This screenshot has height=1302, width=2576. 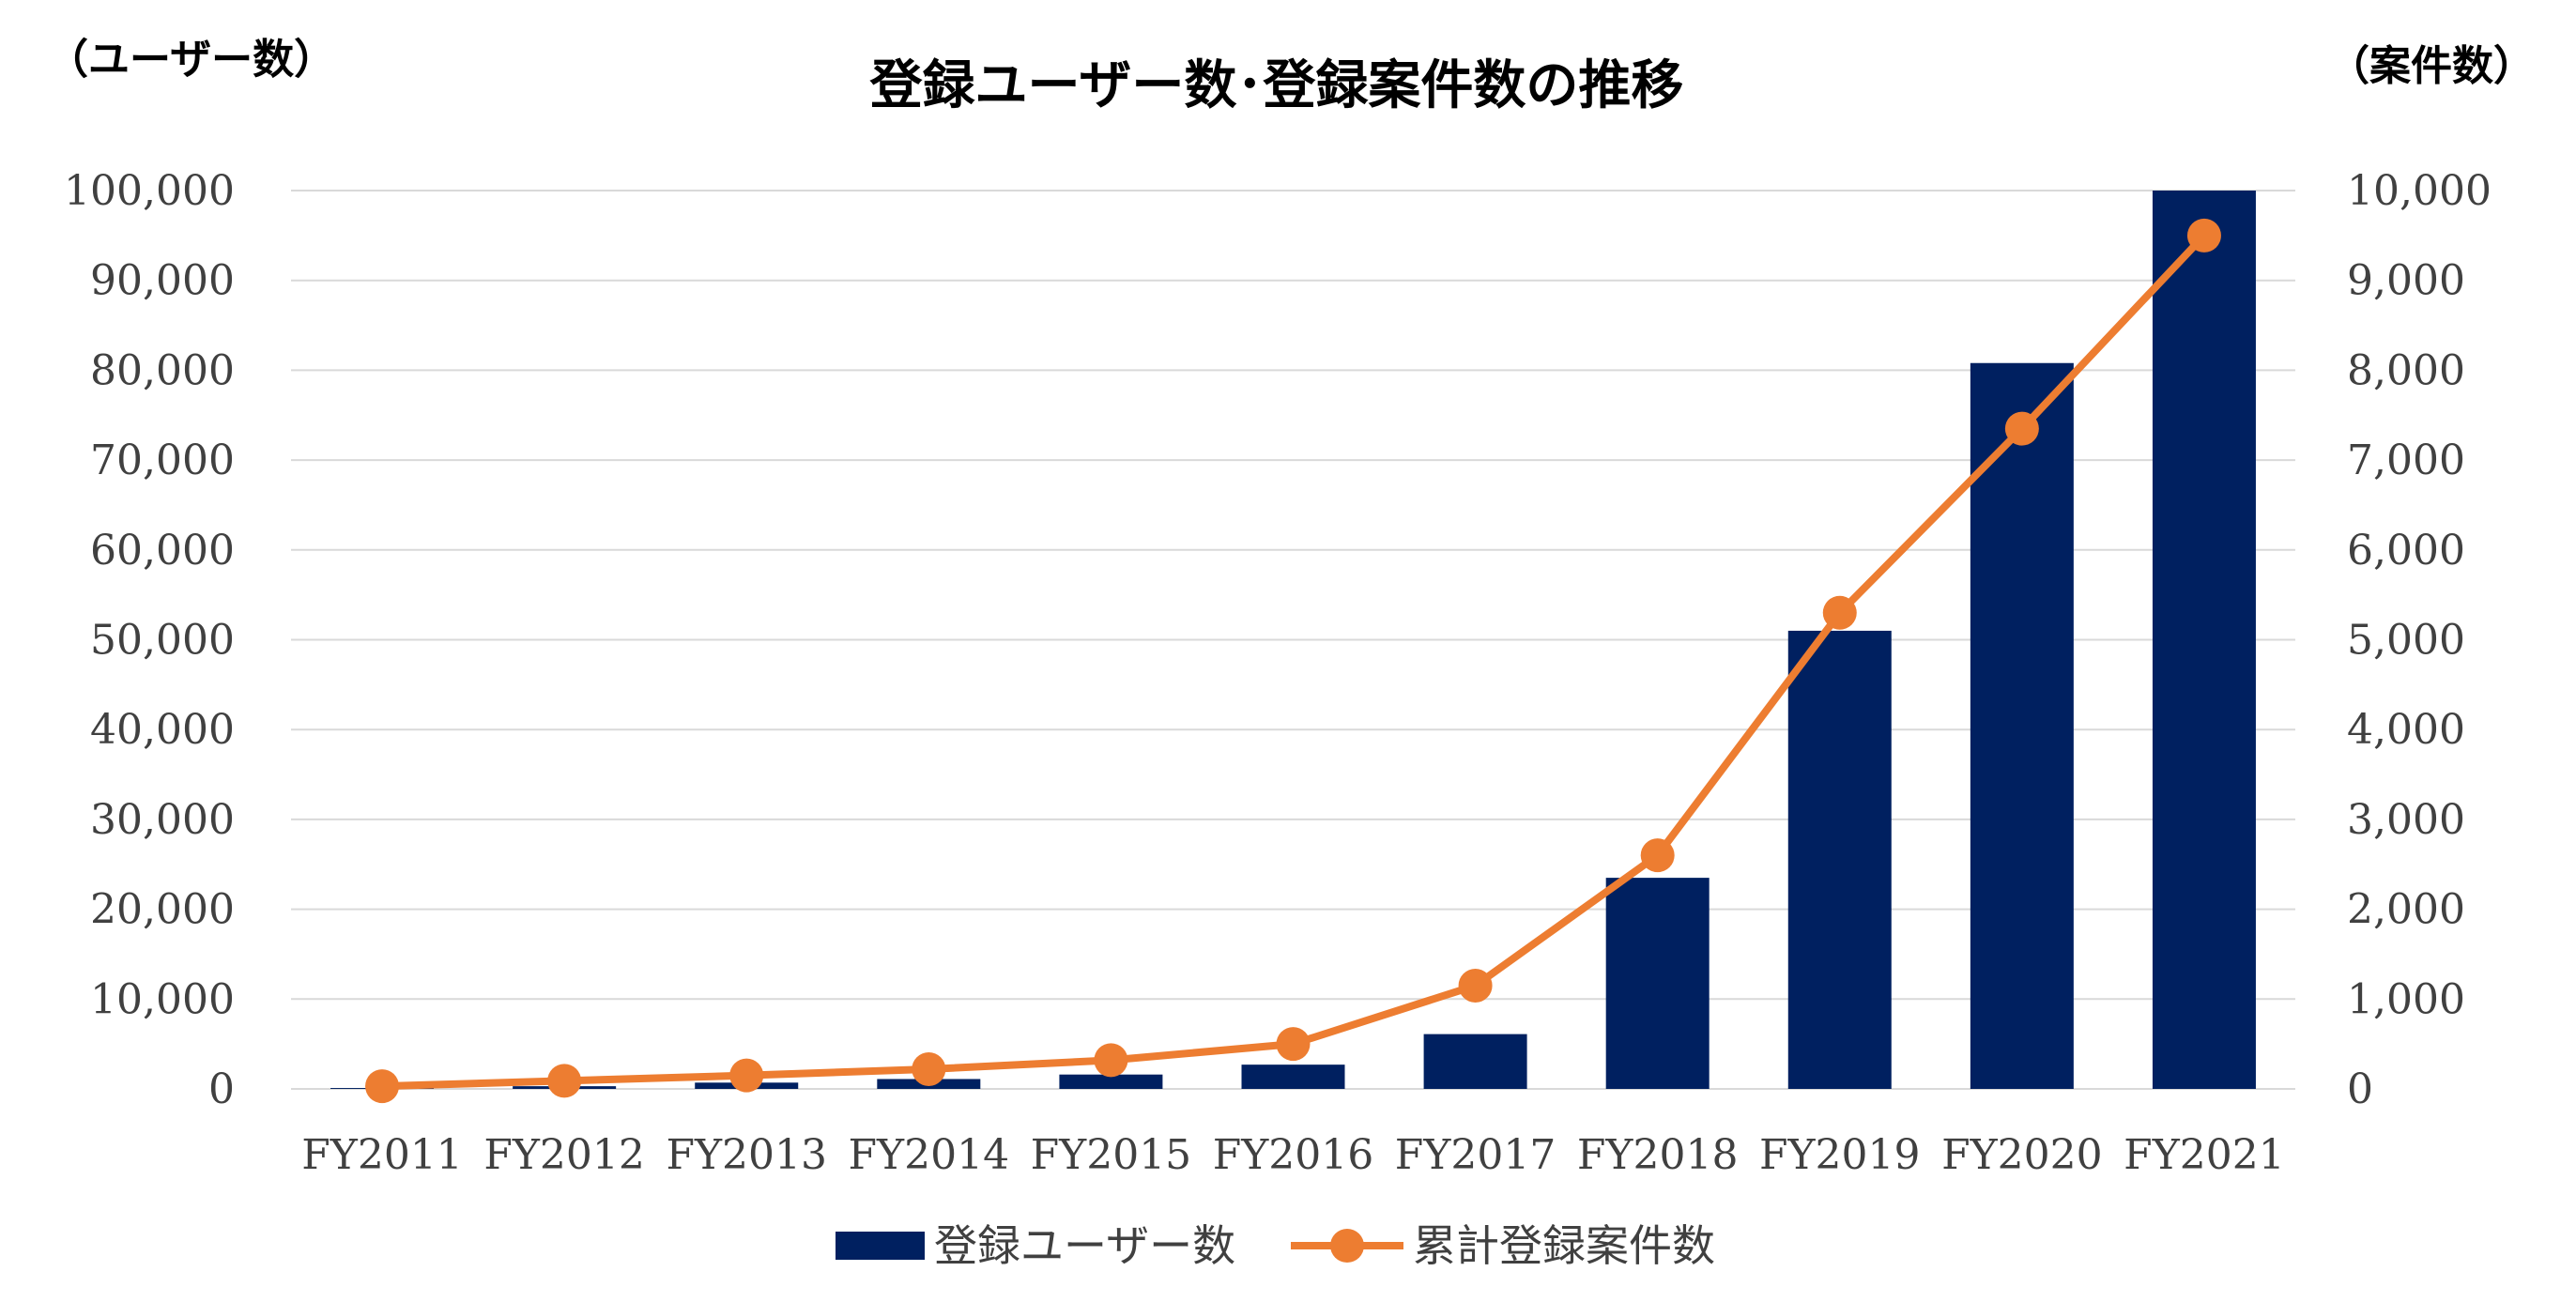 I want to click on category-label: FY2016, so click(x=1294, y=1155).